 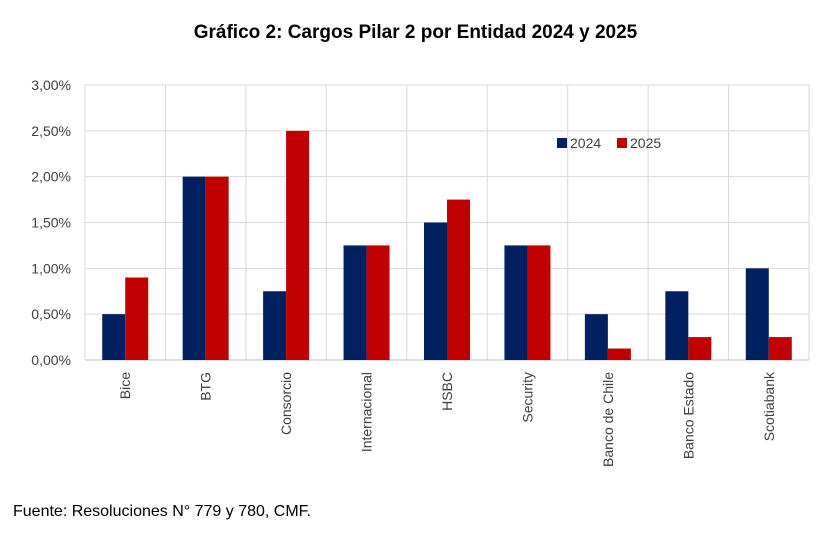 What do you see at coordinates (608, 419) in the screenshot?
I see `x-tick-label: Banco de Chile` at bounding box center [608, 419].